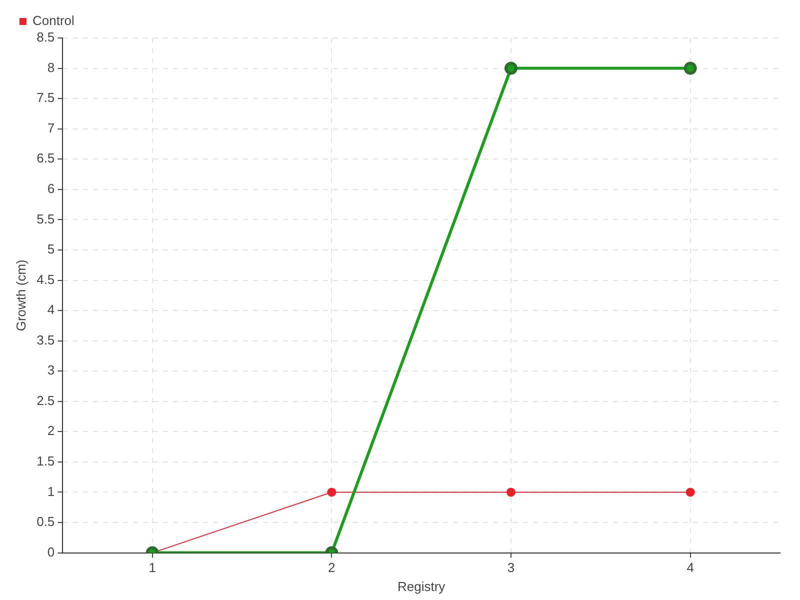 This screenshot has height=600, width=800. What do you see at coordinates (51, 188) in the screenshot?
I see `y-tick-label: 6` at bounding box center [51, 188].